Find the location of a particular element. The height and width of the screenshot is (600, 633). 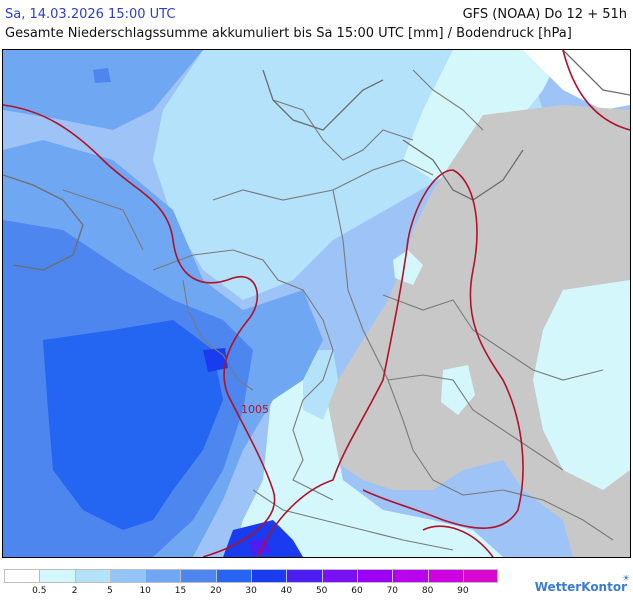

legend-label: 80 is located at coordinates (427, 591).